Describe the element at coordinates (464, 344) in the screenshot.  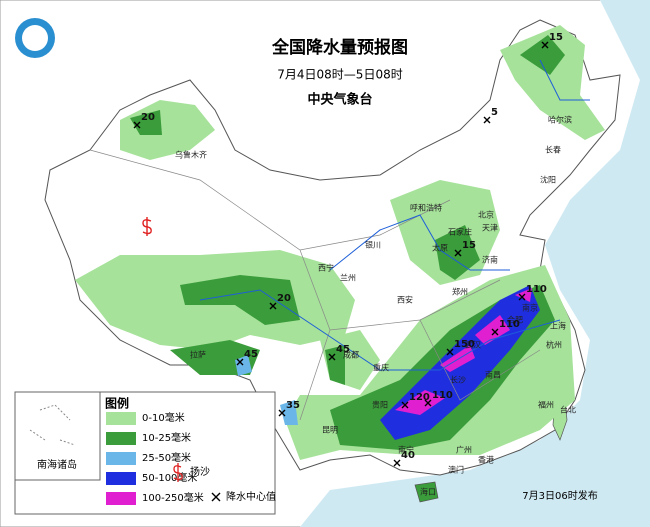
I see `center-value: 150` at that location.